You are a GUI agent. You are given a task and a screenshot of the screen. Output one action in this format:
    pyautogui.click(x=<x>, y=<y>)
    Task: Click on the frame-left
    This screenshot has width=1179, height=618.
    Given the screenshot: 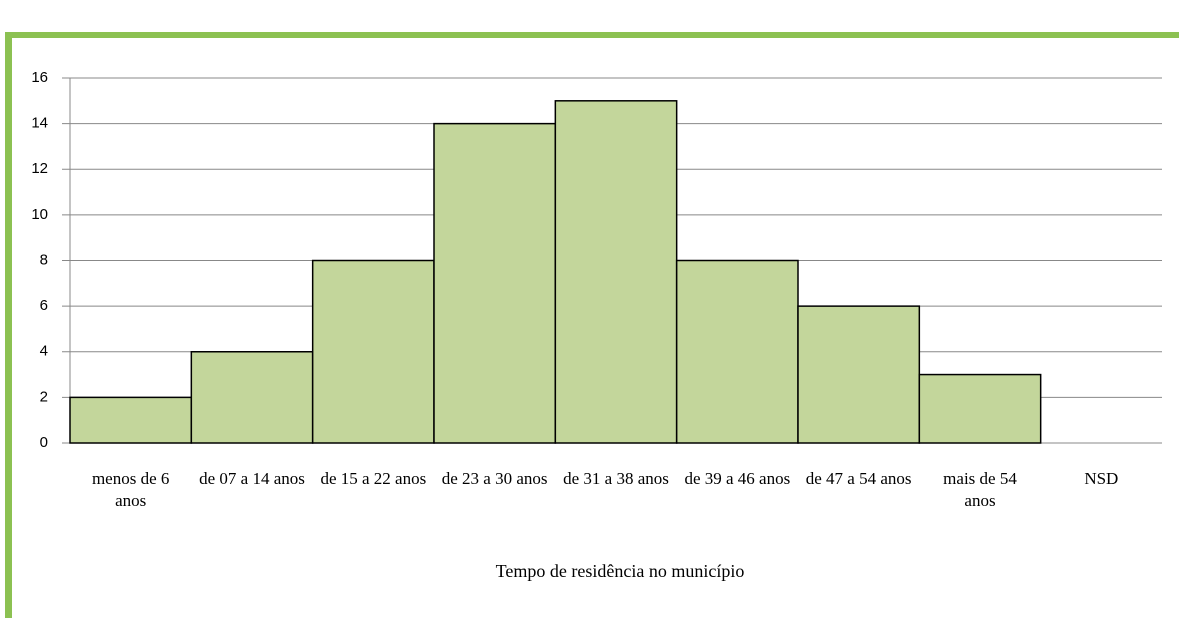 What is the action you would take?
    pyautogui.click(x=8, y=325)
    